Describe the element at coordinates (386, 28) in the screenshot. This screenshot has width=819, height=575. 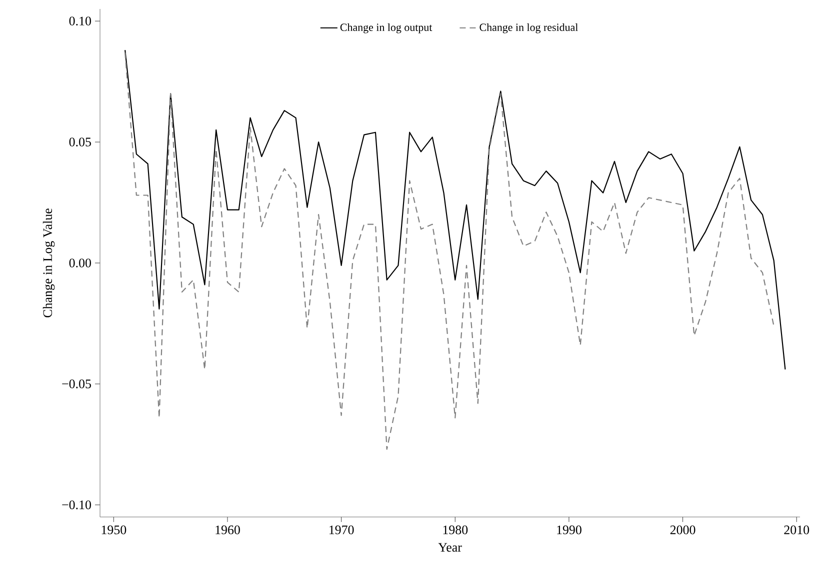
I see `legend-label: Change in log output` at that location.